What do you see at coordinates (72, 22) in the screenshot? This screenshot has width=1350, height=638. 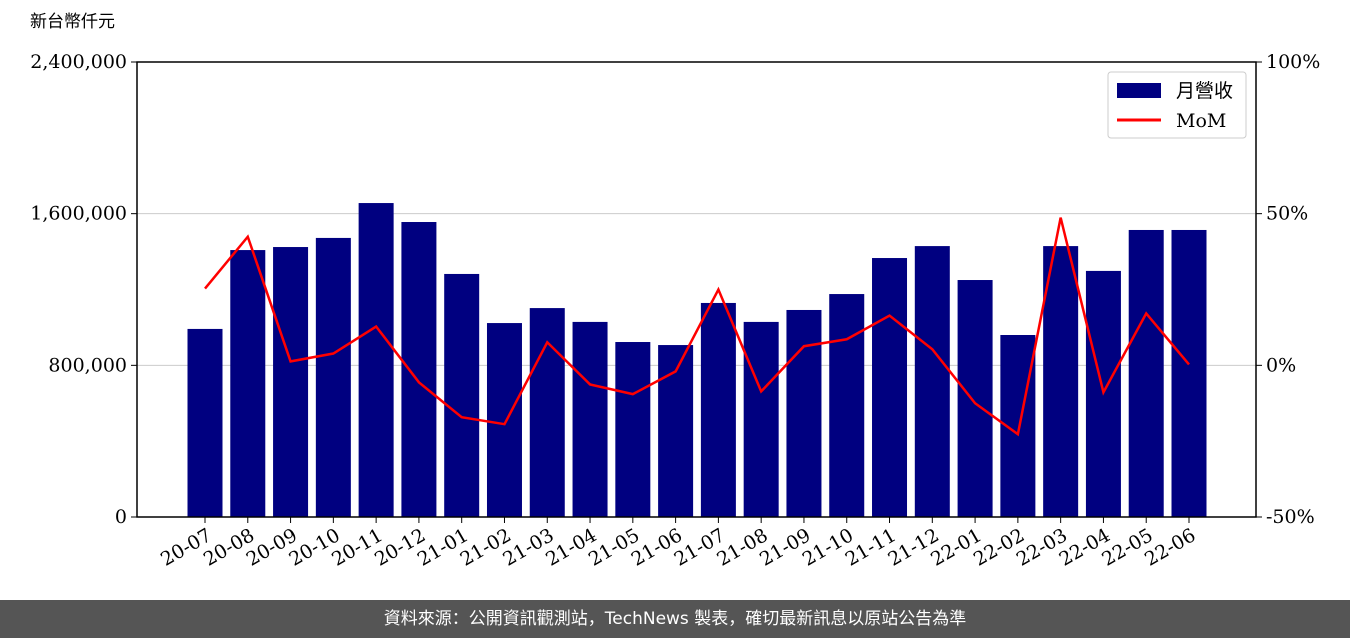 I see `y-axis-title: 新台幣仟元` at bounding box center [72, 22].